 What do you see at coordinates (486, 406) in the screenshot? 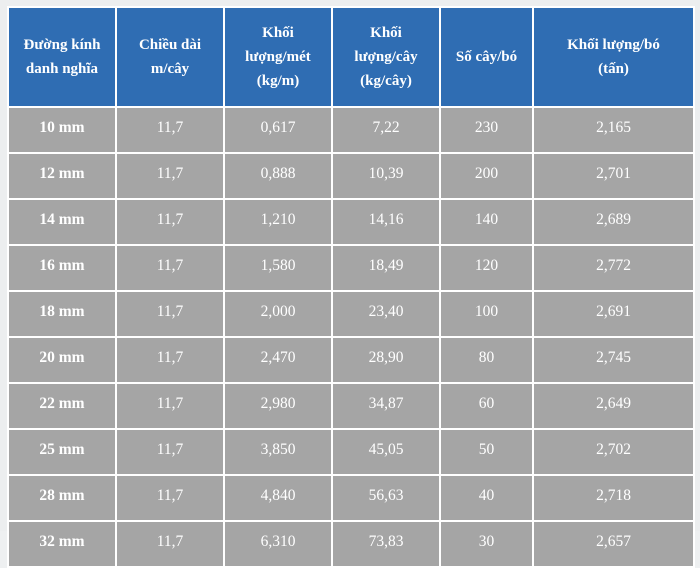
I see `cell-bars-per-bundle: 60` at bounding box center [486, 406].